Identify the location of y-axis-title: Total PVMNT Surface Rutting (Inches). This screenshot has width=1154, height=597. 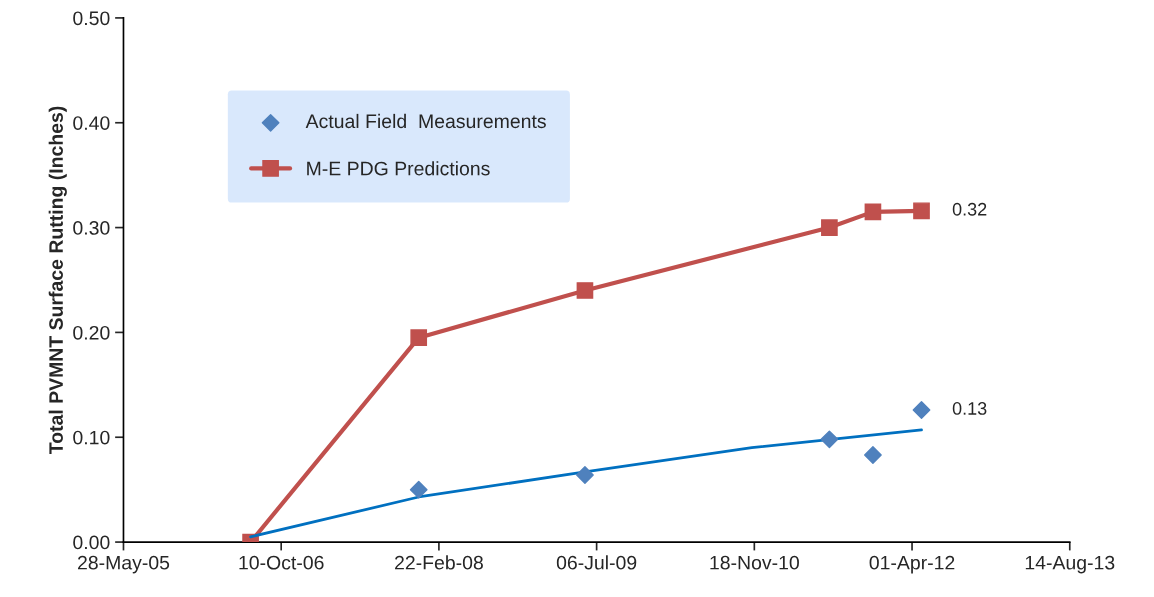
(57, 280).